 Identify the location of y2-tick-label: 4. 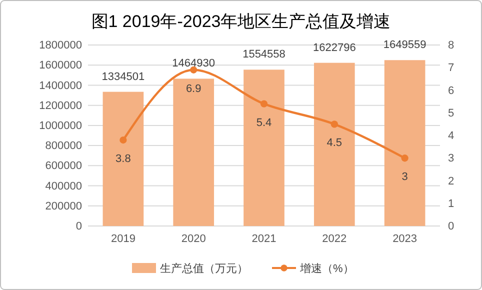
(451, 136).